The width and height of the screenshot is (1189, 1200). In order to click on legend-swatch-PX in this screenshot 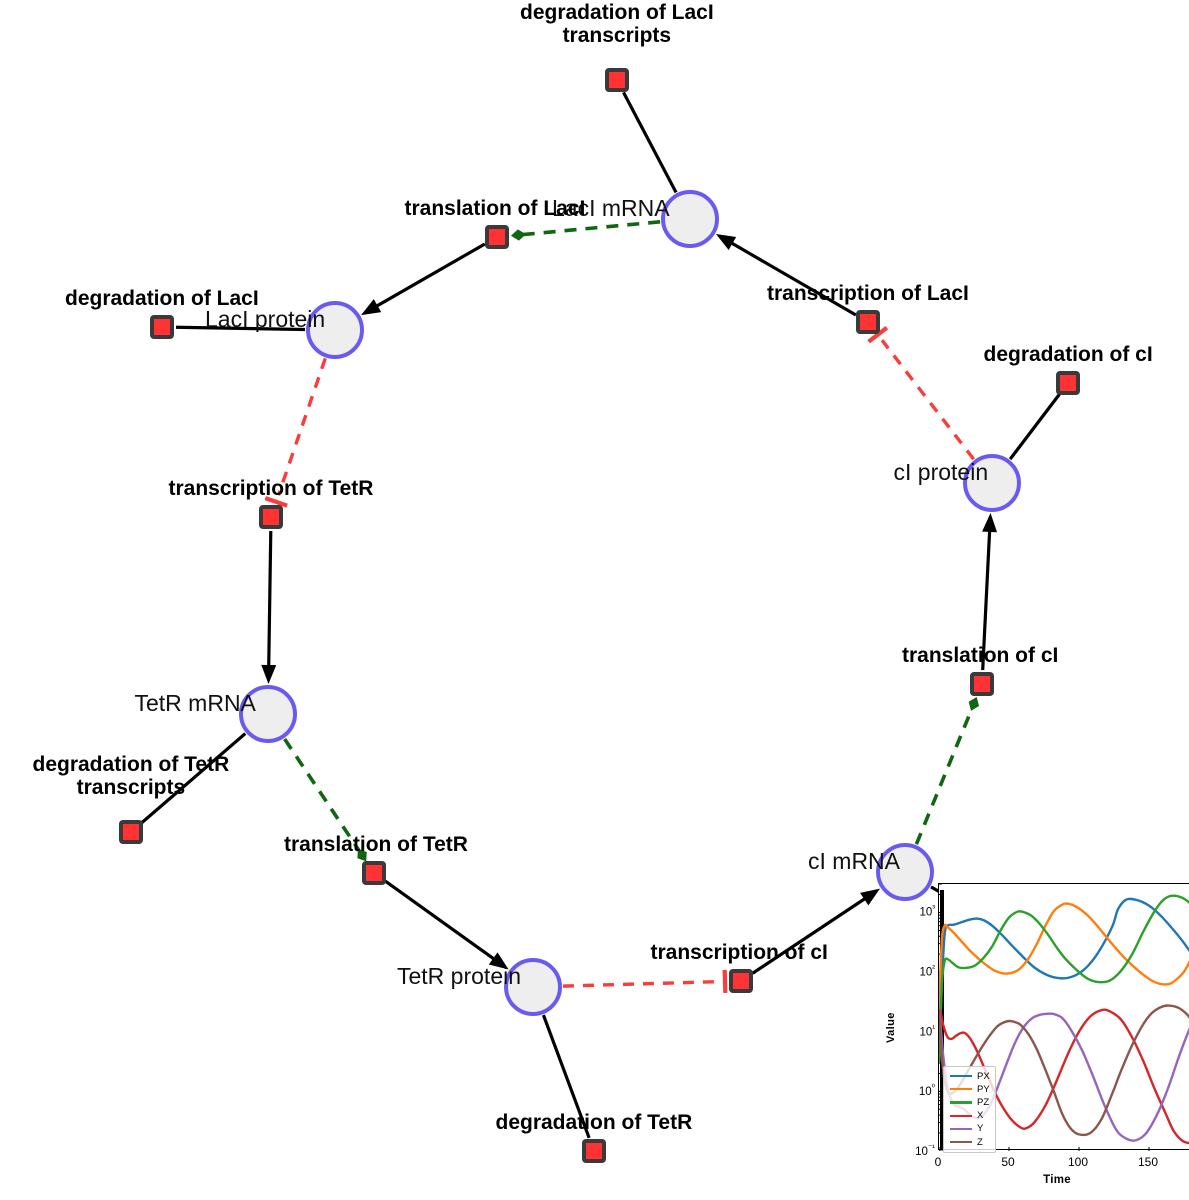, I will do `click(961, 1076)`.